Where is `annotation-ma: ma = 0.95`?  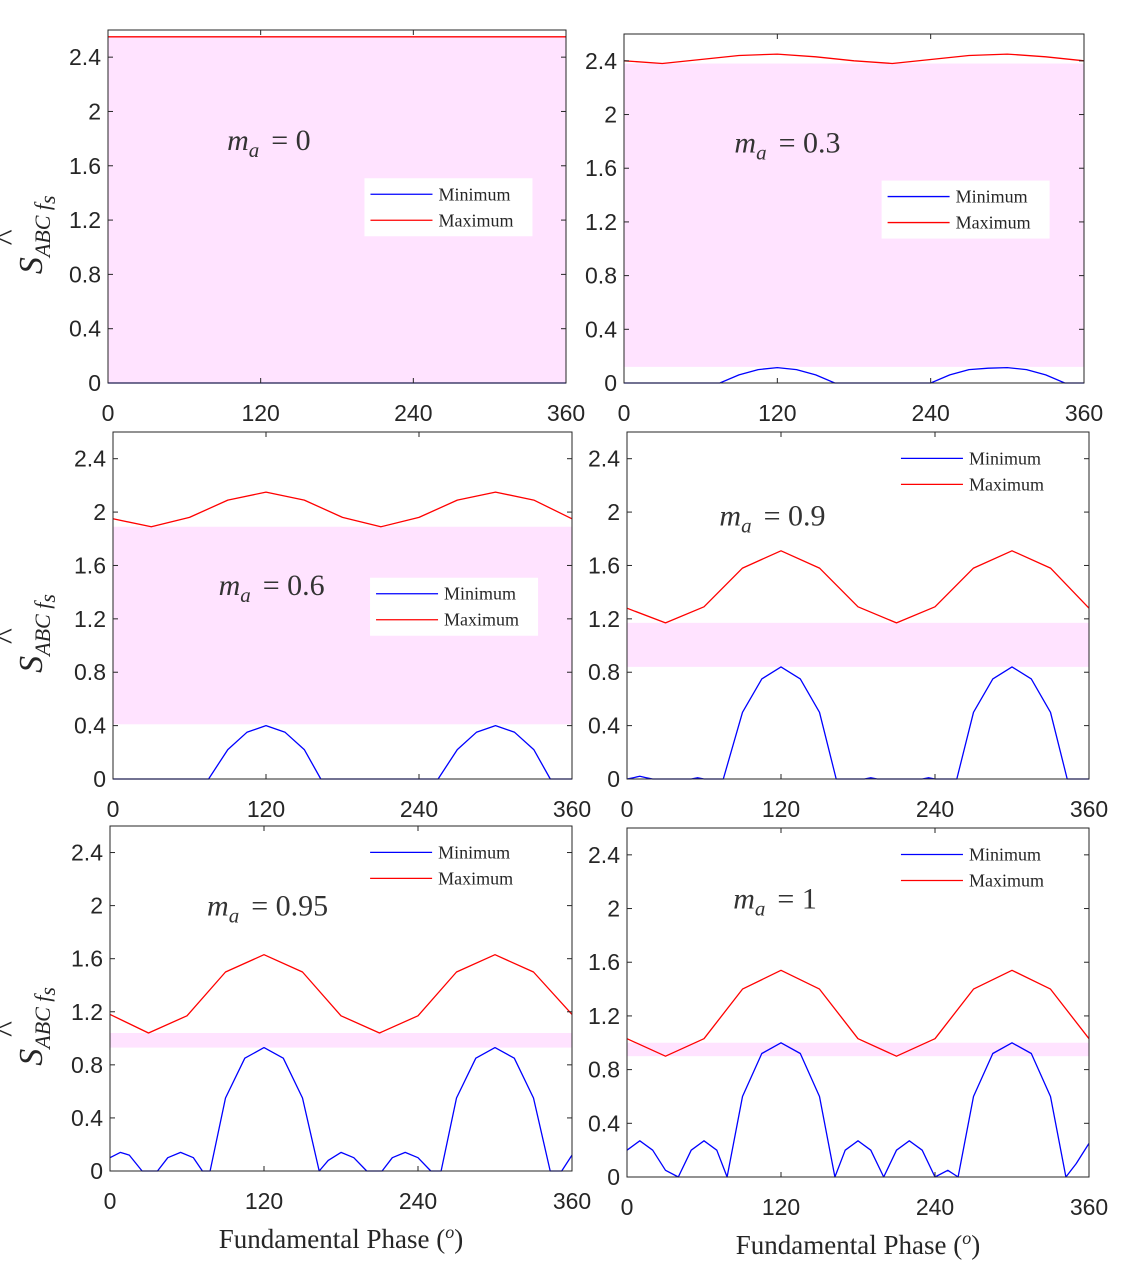 annotation-ma: ma = 0.95 is located at coordinates (267, 909).